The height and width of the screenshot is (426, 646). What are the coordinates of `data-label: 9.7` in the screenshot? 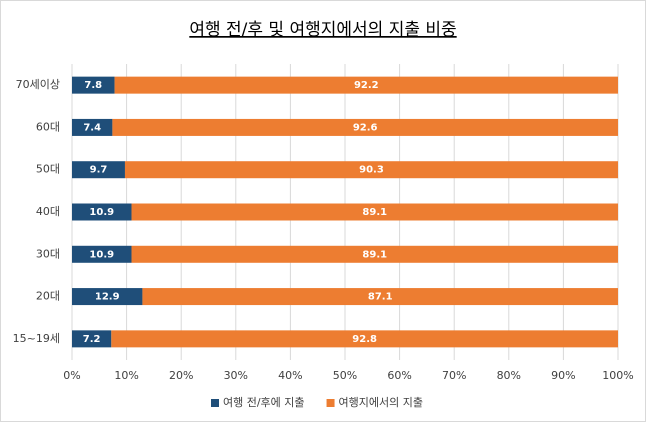 It's located at (99, 170).